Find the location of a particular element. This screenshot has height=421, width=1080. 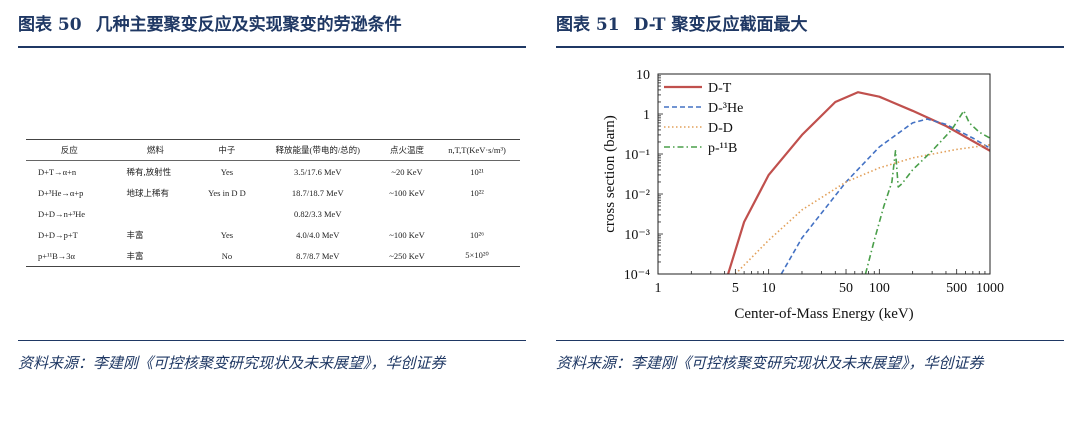

table-cell: D+³He→α+p is located at coordinates (61, 192).